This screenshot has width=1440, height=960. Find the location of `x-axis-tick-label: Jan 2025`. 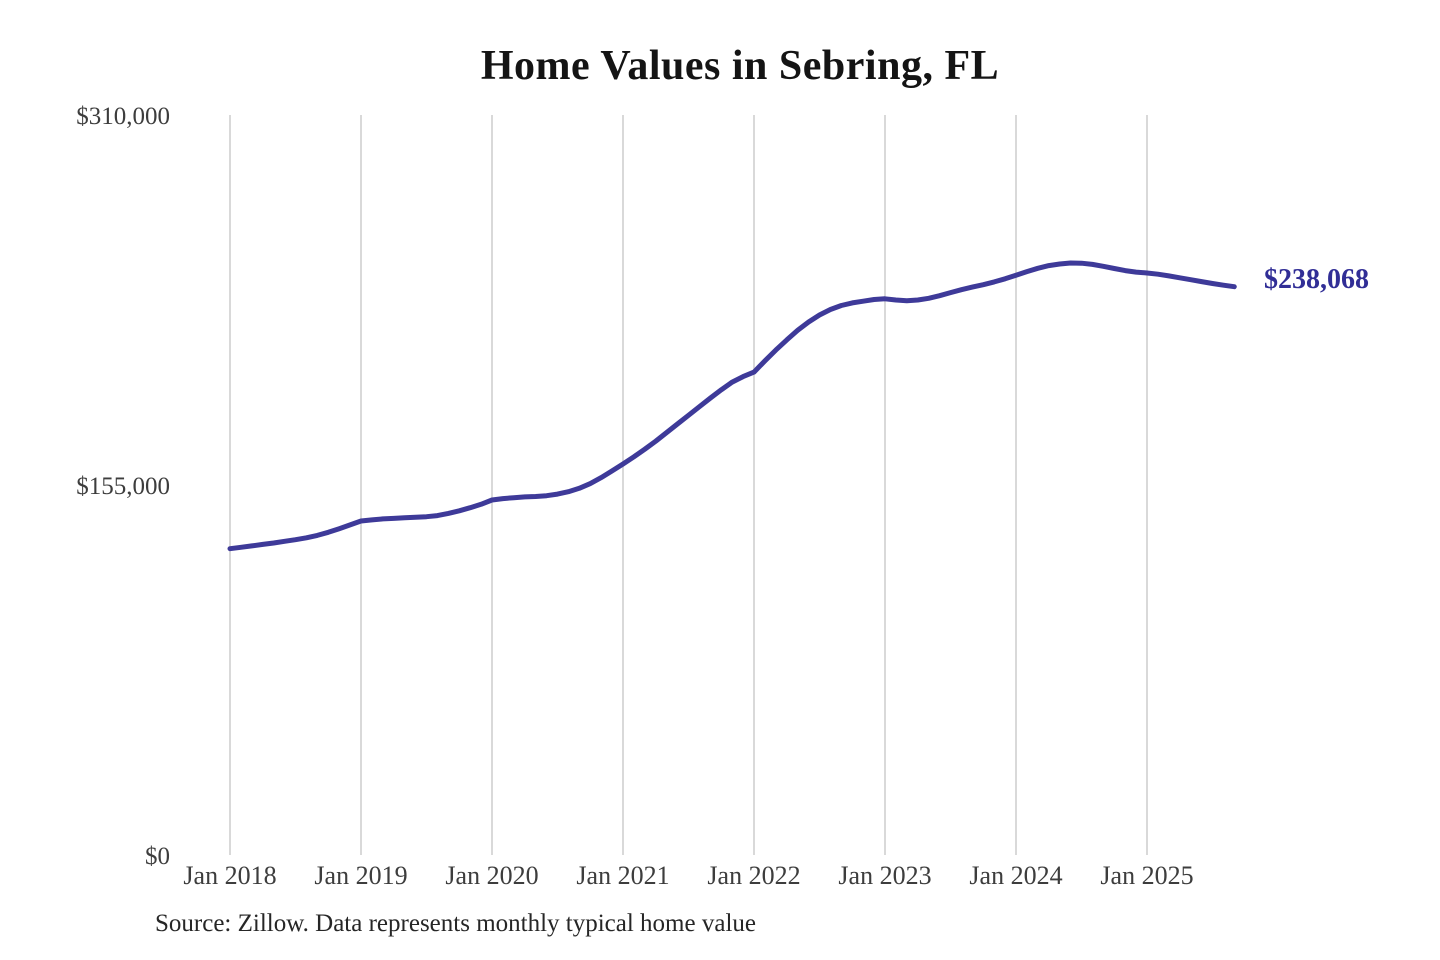

x-axis-tick-label: Jan 2025 is located at coordinates (1146, 875).